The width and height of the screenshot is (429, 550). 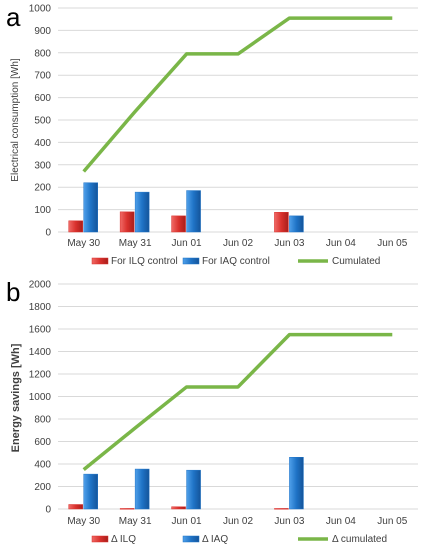 What do you see at coordinates (15, 120) in the screenshot?
I see `y-axis-label-a: Electrical consumption [Wh]` at bounding box center [15, 120].